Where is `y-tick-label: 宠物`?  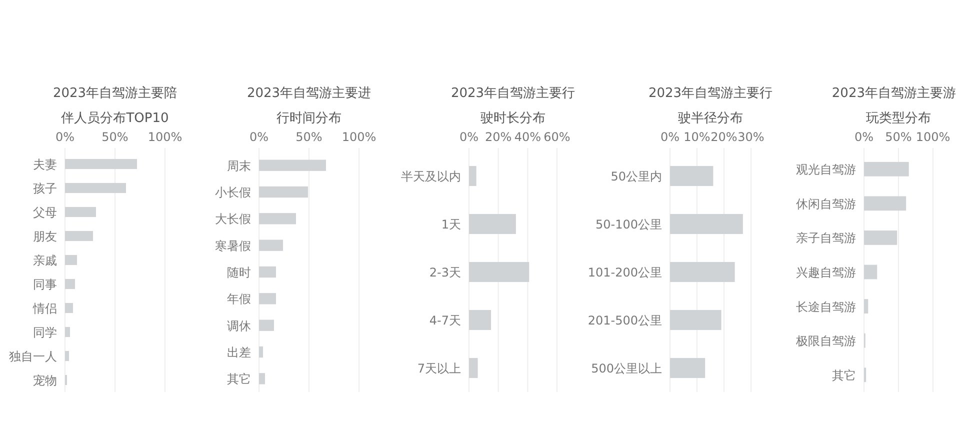
y-tick-label: 宠物 is located at coordinates (45, 381).